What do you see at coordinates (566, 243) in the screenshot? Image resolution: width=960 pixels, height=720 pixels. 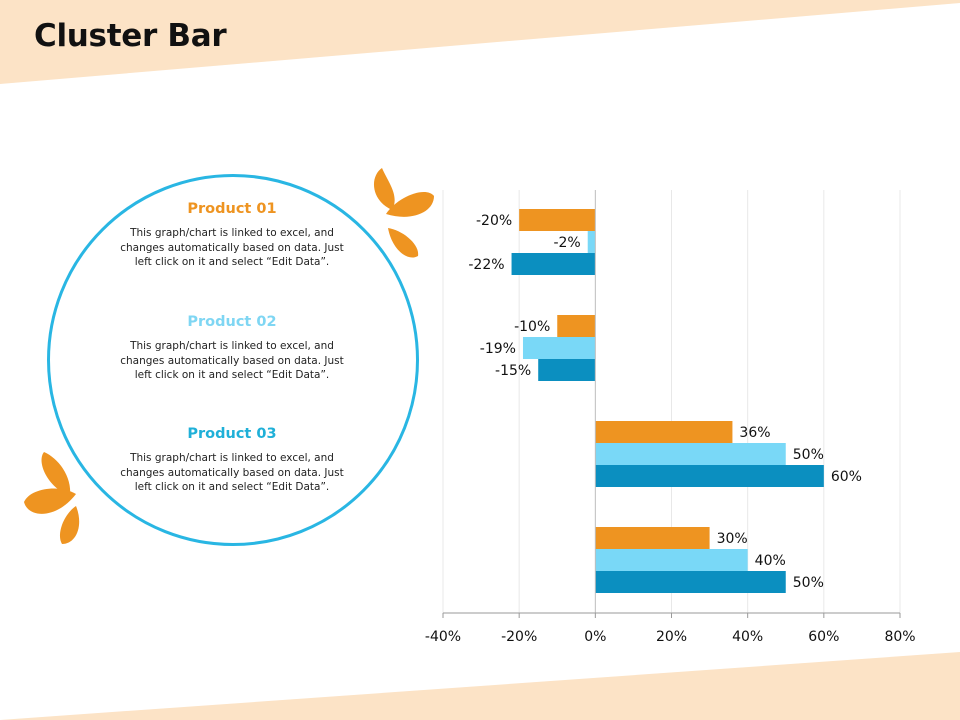 I see `data-label-s2-g1: -2%` at bounding box center [566, 243].